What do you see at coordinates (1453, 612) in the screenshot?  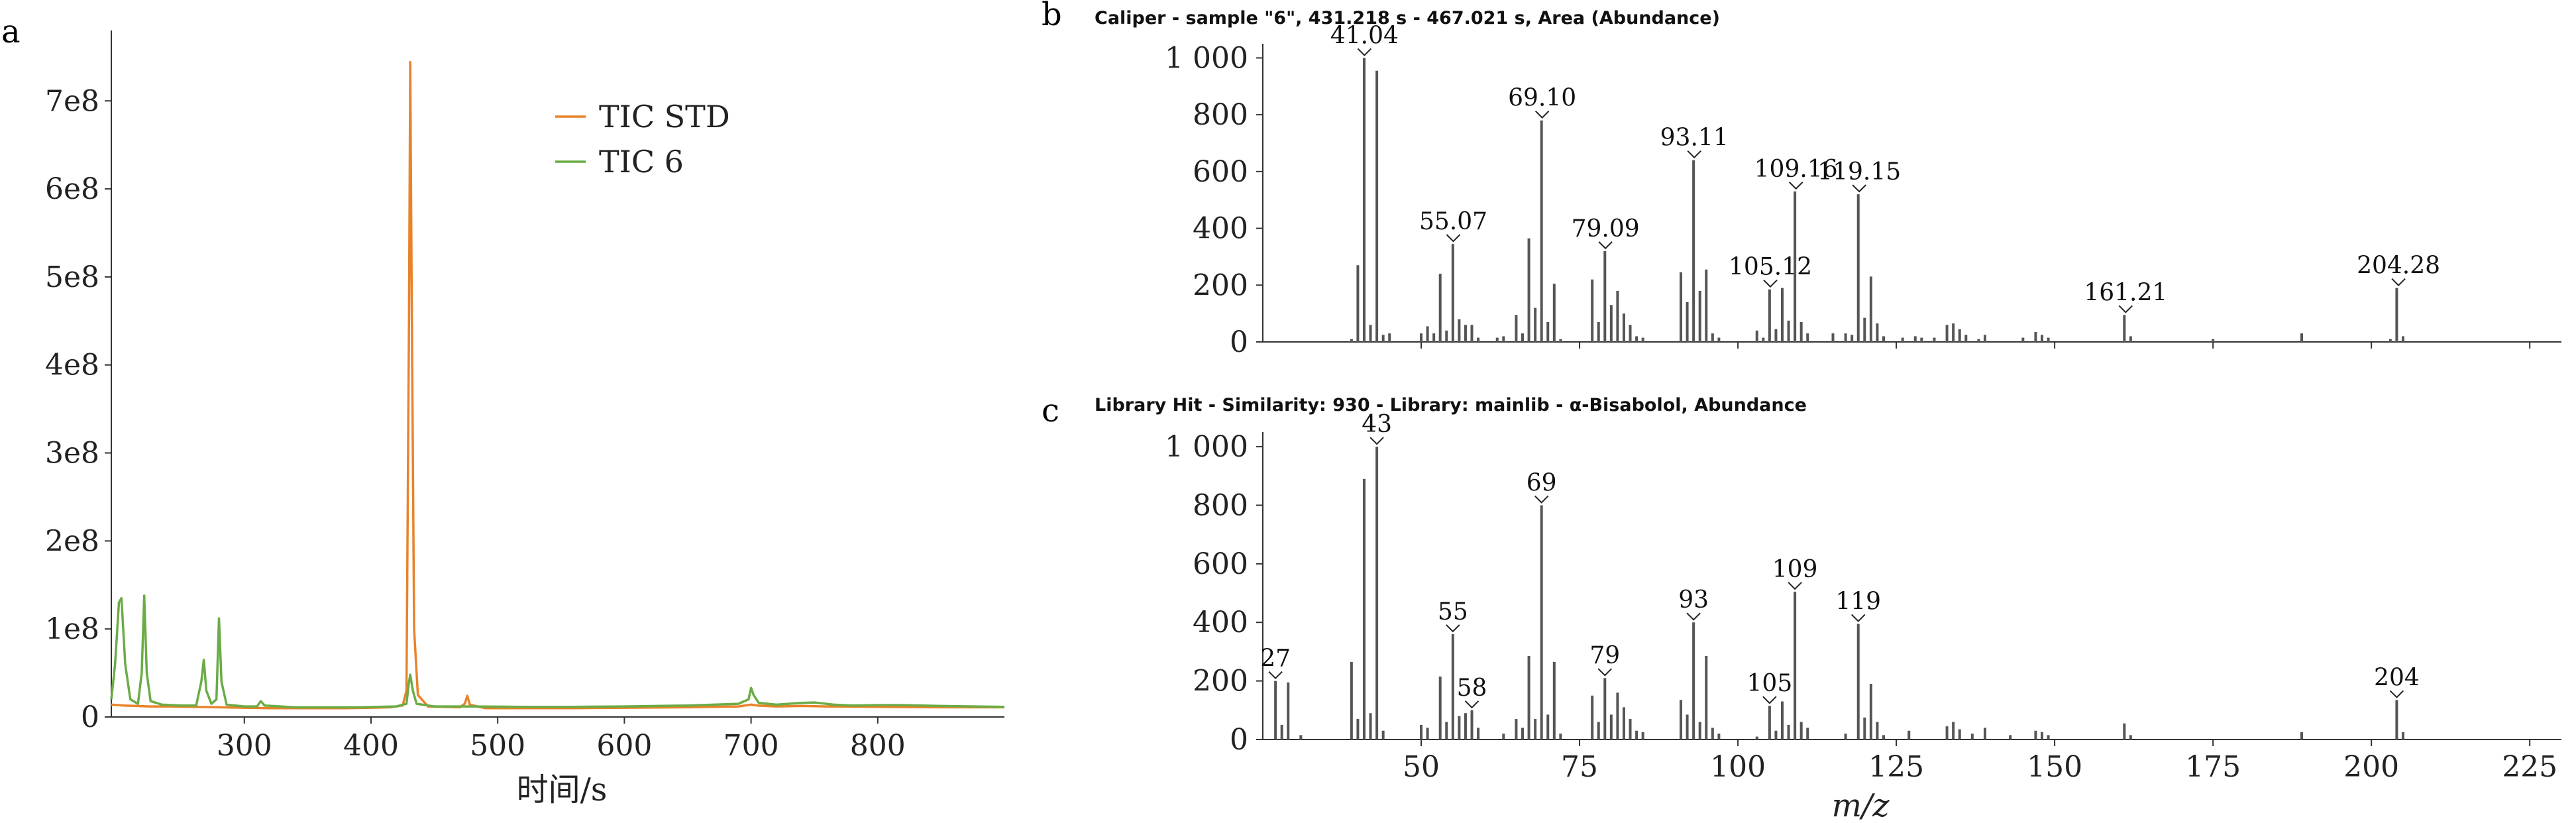 I see `peak-label: 55` at bounding box center [1453, 612].